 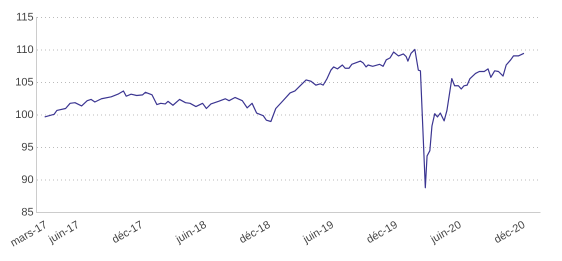 What do you see at coordinates (25, 18) in the screenshot?
I see `y-tick-label: 115` at bounding box center [25, 18].